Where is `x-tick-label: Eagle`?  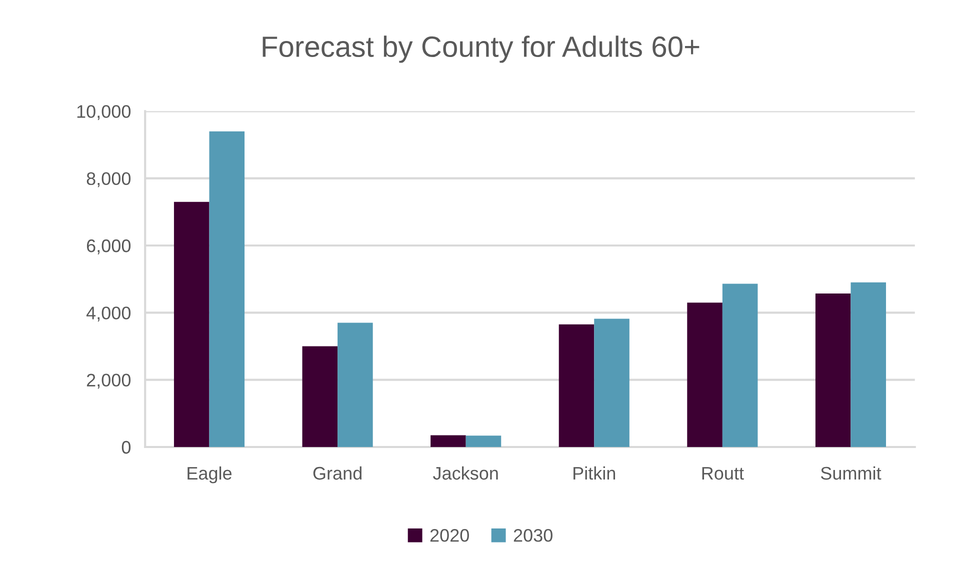
x-tick-label: Eagle is located at coordinates (210, 475).